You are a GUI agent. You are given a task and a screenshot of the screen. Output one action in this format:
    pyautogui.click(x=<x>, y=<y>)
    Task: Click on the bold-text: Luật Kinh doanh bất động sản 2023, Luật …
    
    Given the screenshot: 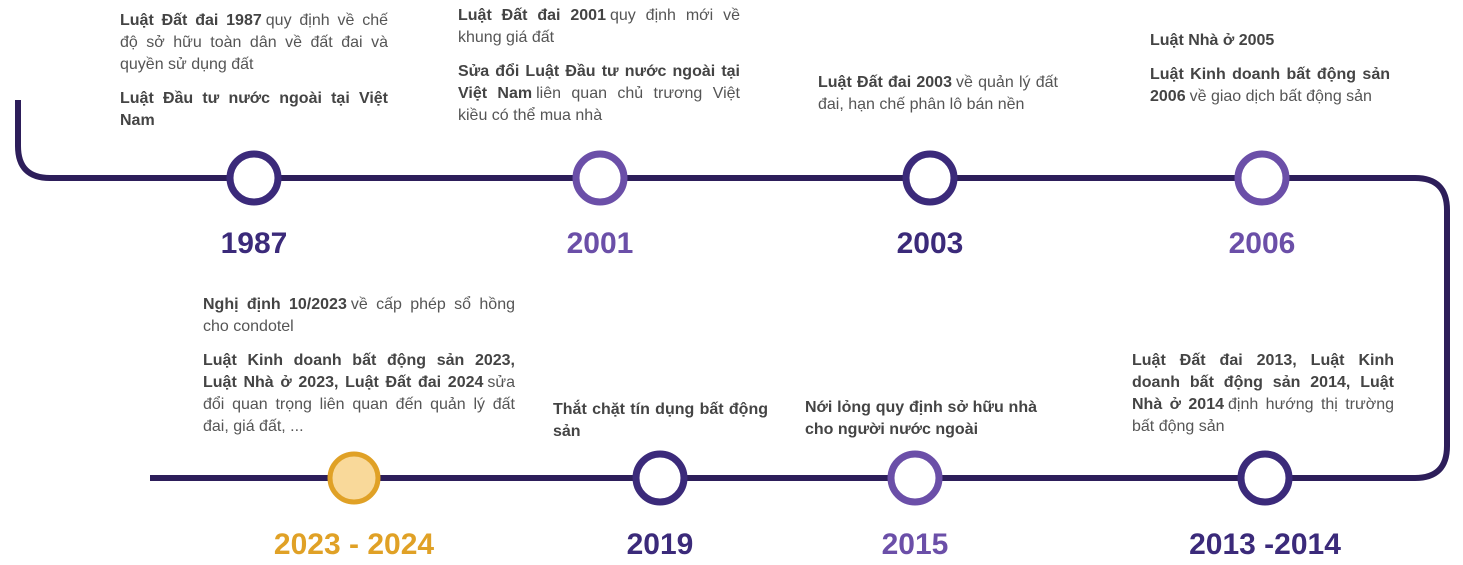 What is the action you would take?
    pyautogui.click(x=359, y=371)
    